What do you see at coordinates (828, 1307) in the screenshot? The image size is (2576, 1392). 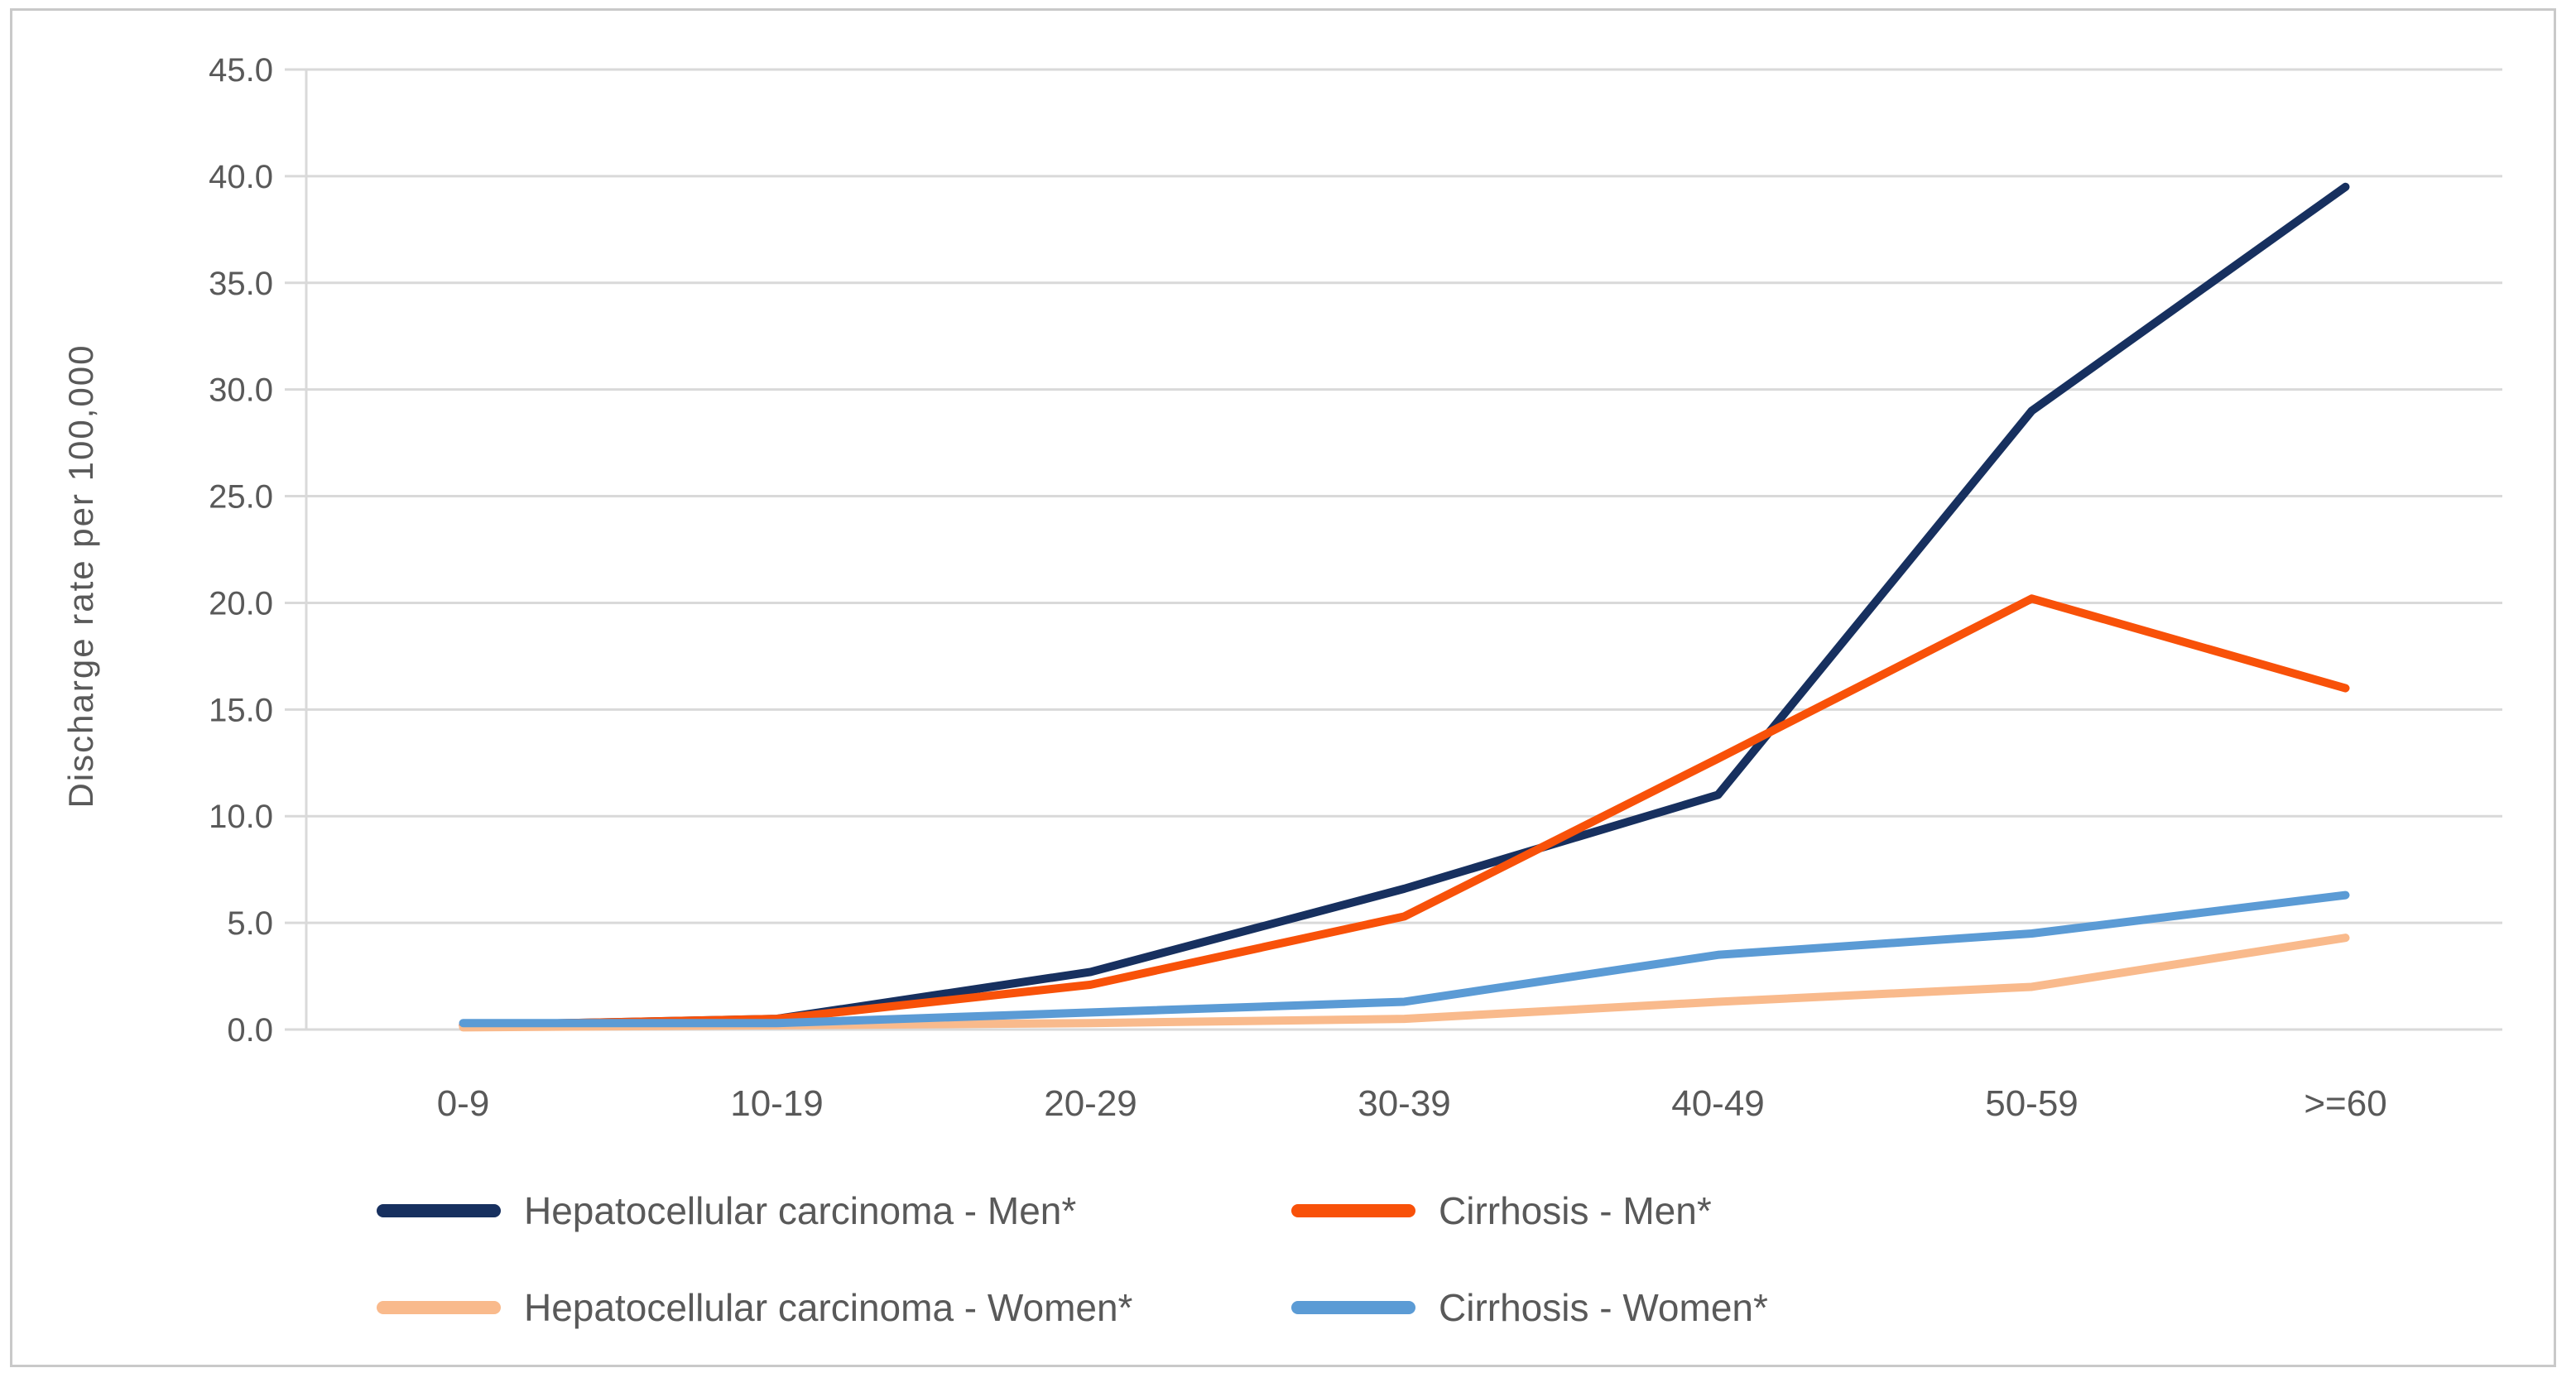 I see `legend-label: Hepatocellular carcinoma - Women*` at bounding box center [828, 1307].